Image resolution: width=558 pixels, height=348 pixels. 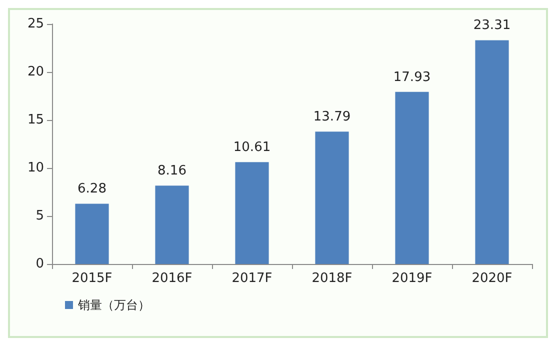 I want to click on x-tick-label: 2019F, so click(x=412, y=278).